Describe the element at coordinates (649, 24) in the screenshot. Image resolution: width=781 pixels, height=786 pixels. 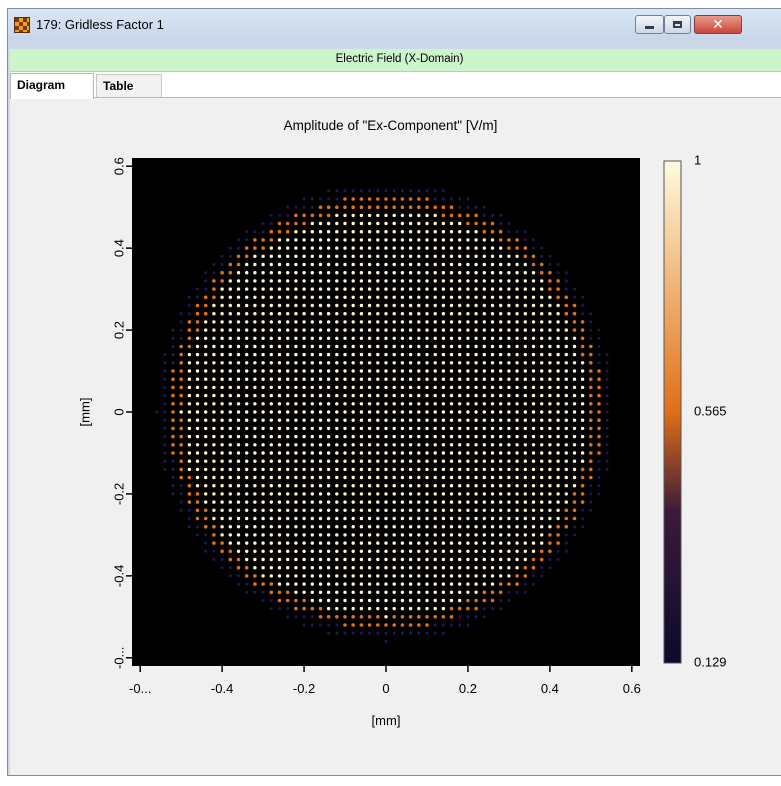
I see `minimize-button` at that location.